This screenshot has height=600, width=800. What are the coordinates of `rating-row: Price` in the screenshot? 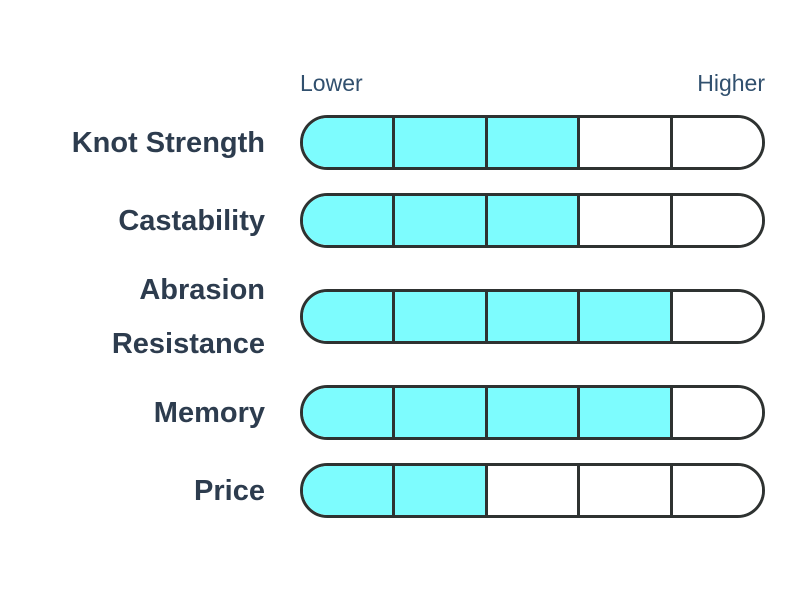 It's located at (390, 490).